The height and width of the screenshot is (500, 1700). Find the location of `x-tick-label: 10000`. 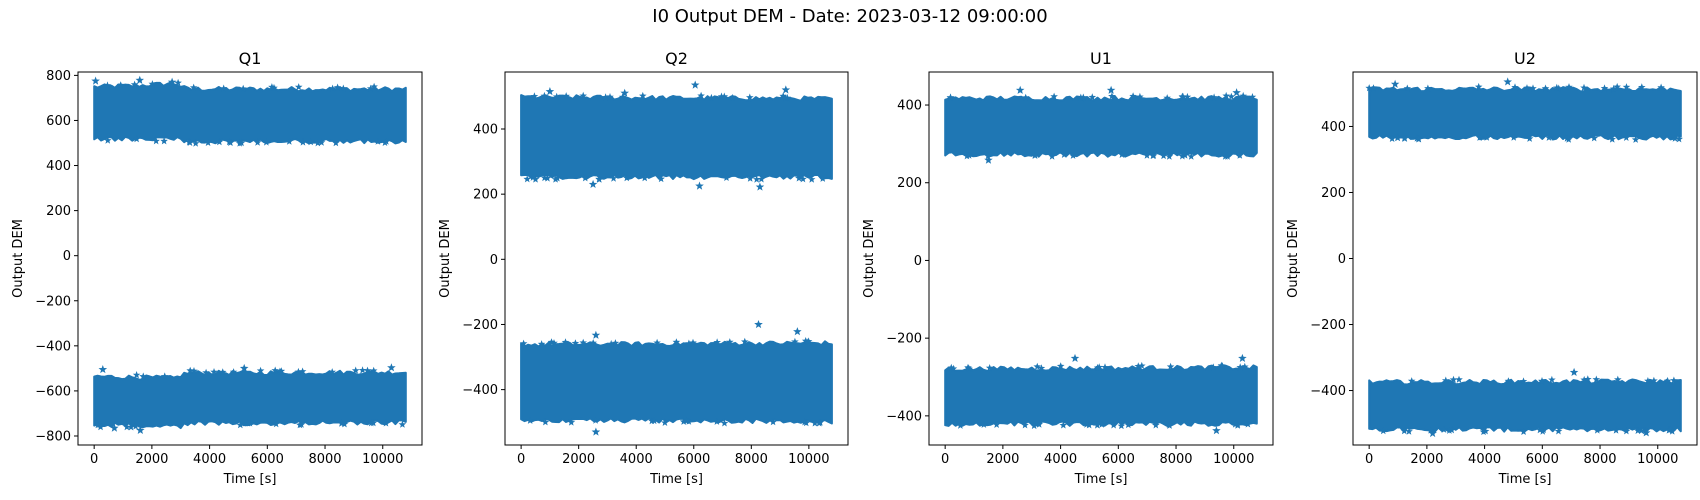

x-tick-label: 10000 is located at coordinates (1233, 459).